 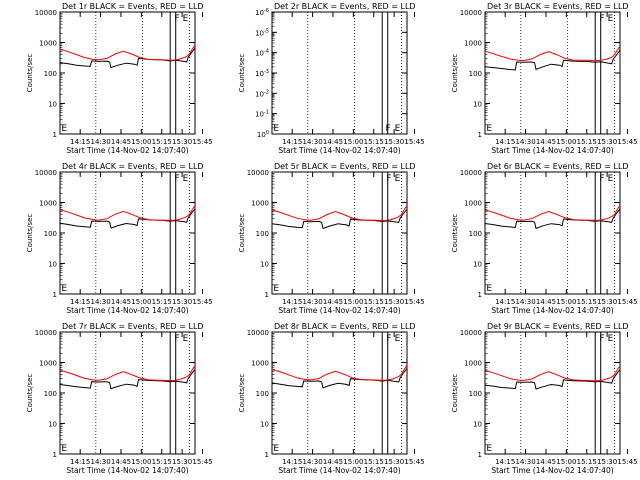 I want to click on panel-4-event-marker: E, so click(x=186, y=179).